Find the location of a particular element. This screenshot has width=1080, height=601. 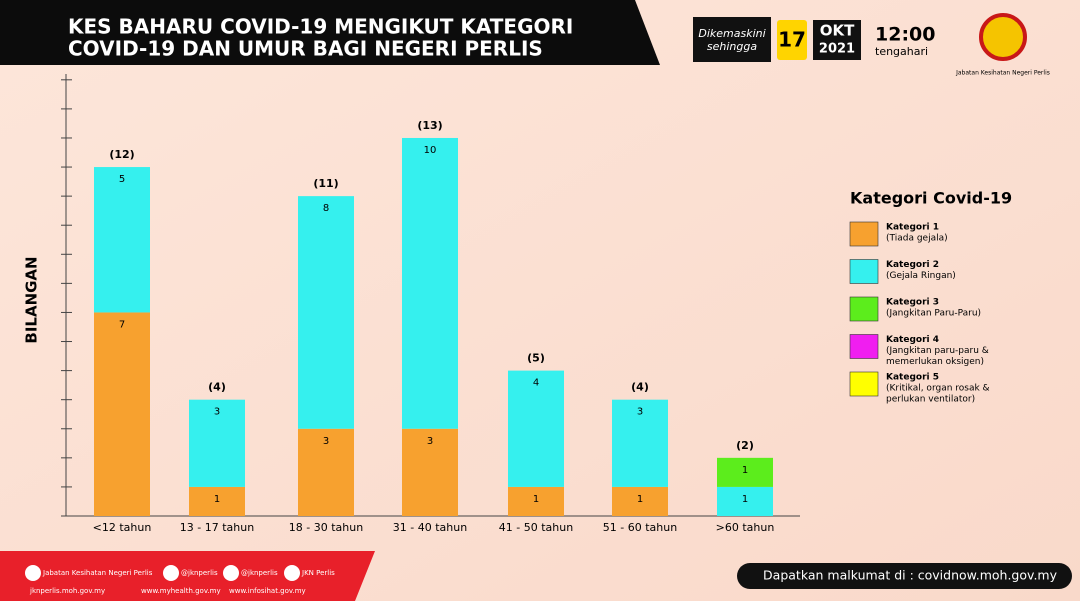

time-note: tengahari is located at coordinates (901, 51).